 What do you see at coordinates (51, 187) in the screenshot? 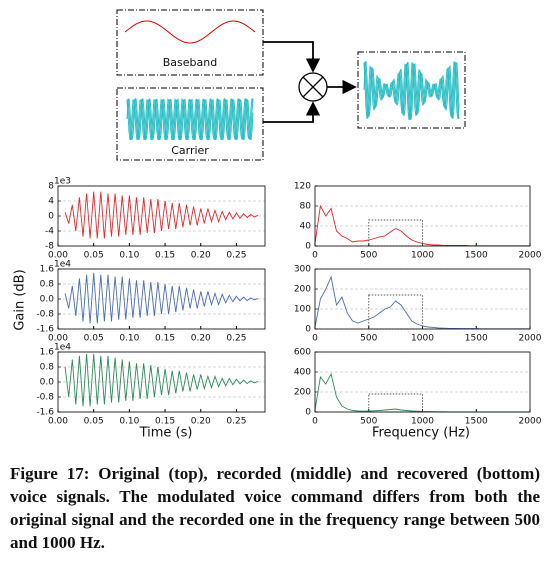
I see `y-tick-label: 8` at bounding box center [51, 187].